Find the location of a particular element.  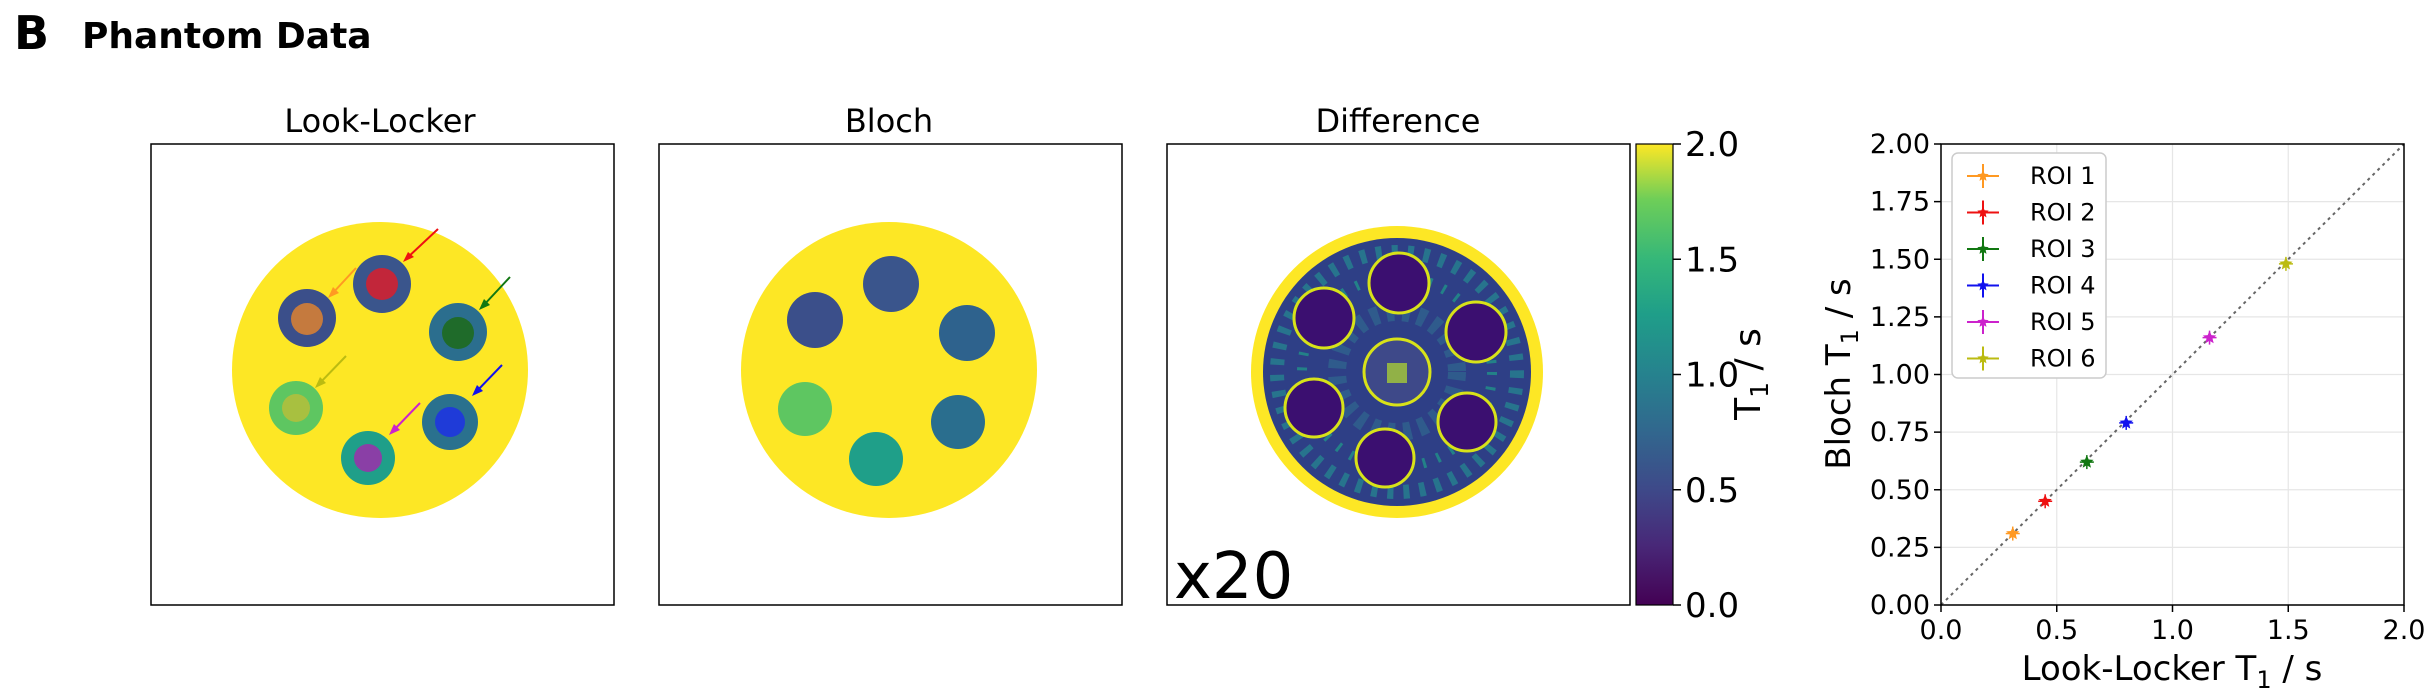

legend-label: ROI 1 is located at coordinates (2063, 176).